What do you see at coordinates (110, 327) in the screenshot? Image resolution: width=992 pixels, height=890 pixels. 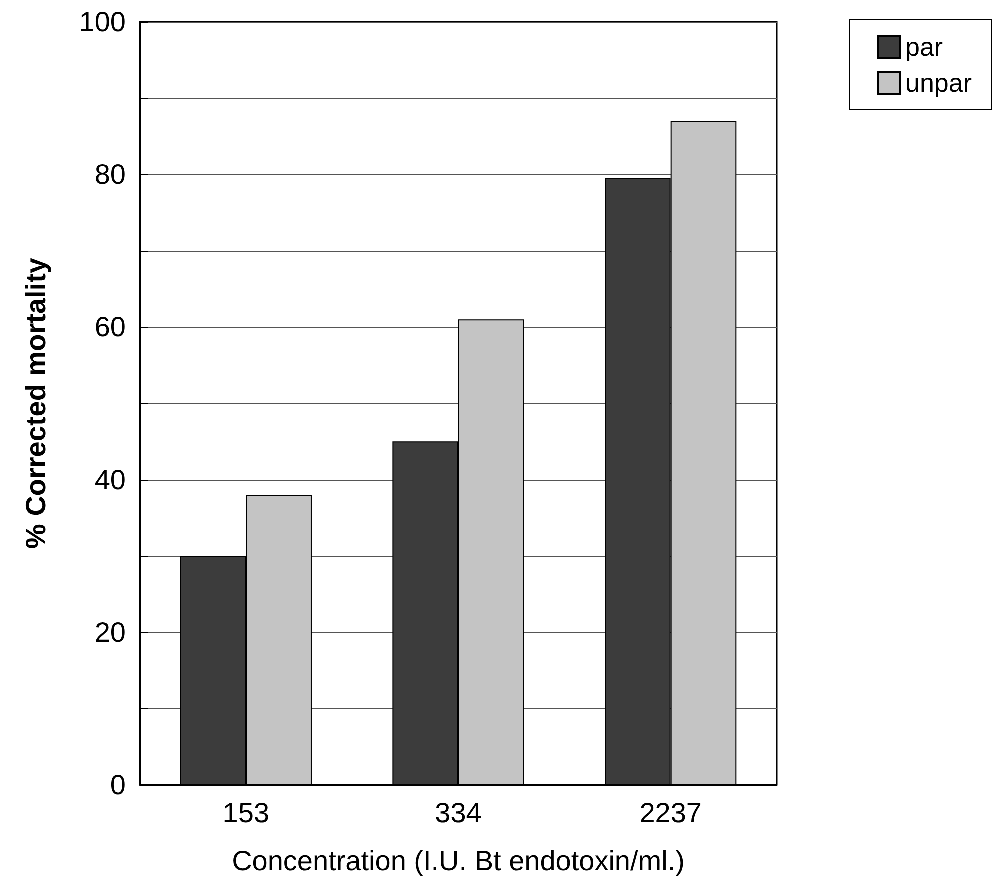 I see `y-tick-label: 60` at bounding box center [110, 327].